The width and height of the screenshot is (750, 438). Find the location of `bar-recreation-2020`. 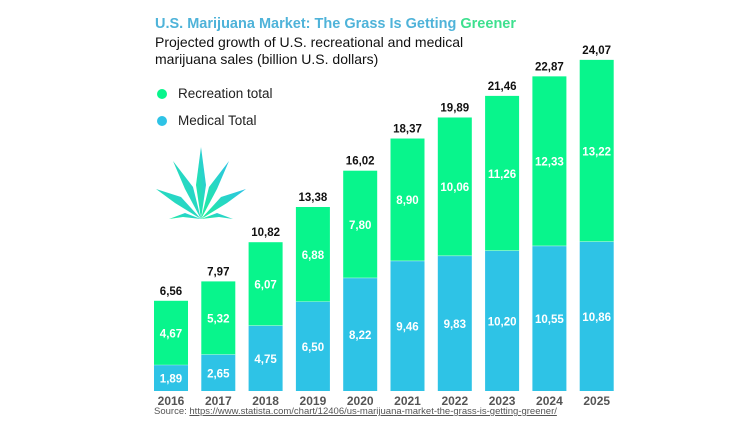

bar-recreation-2020 is located at coordinates (360, 224).